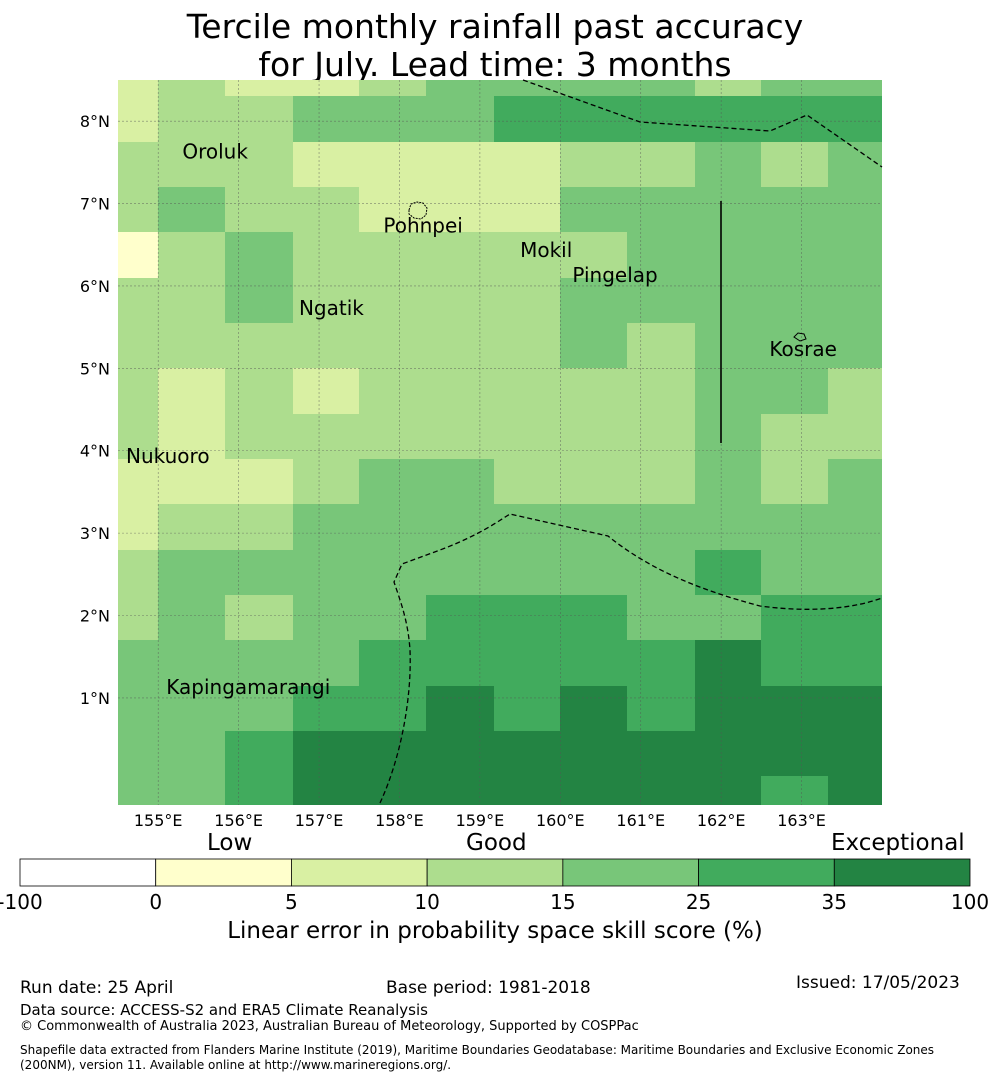 The width and height of the screenshot is (990, 1080). Describe the element at coordinates (721, 820) in the screenshot. I see `lon-tick-label: 162°E` at that location.